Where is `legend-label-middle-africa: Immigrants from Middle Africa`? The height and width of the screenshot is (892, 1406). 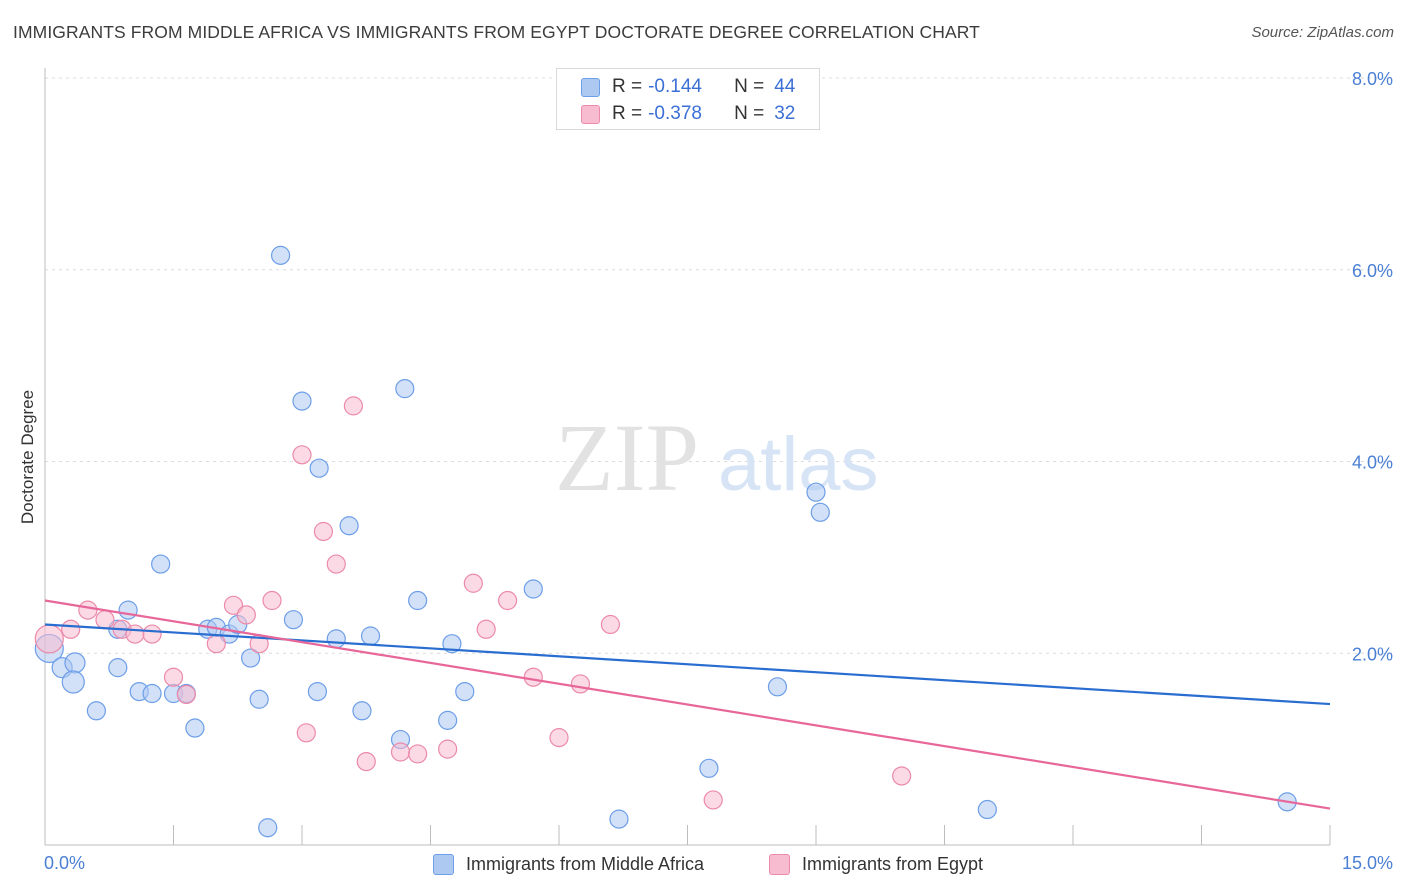
legend-label-middle-africa: Immigrants from Middle Africa is located at coordinates (585, 863).